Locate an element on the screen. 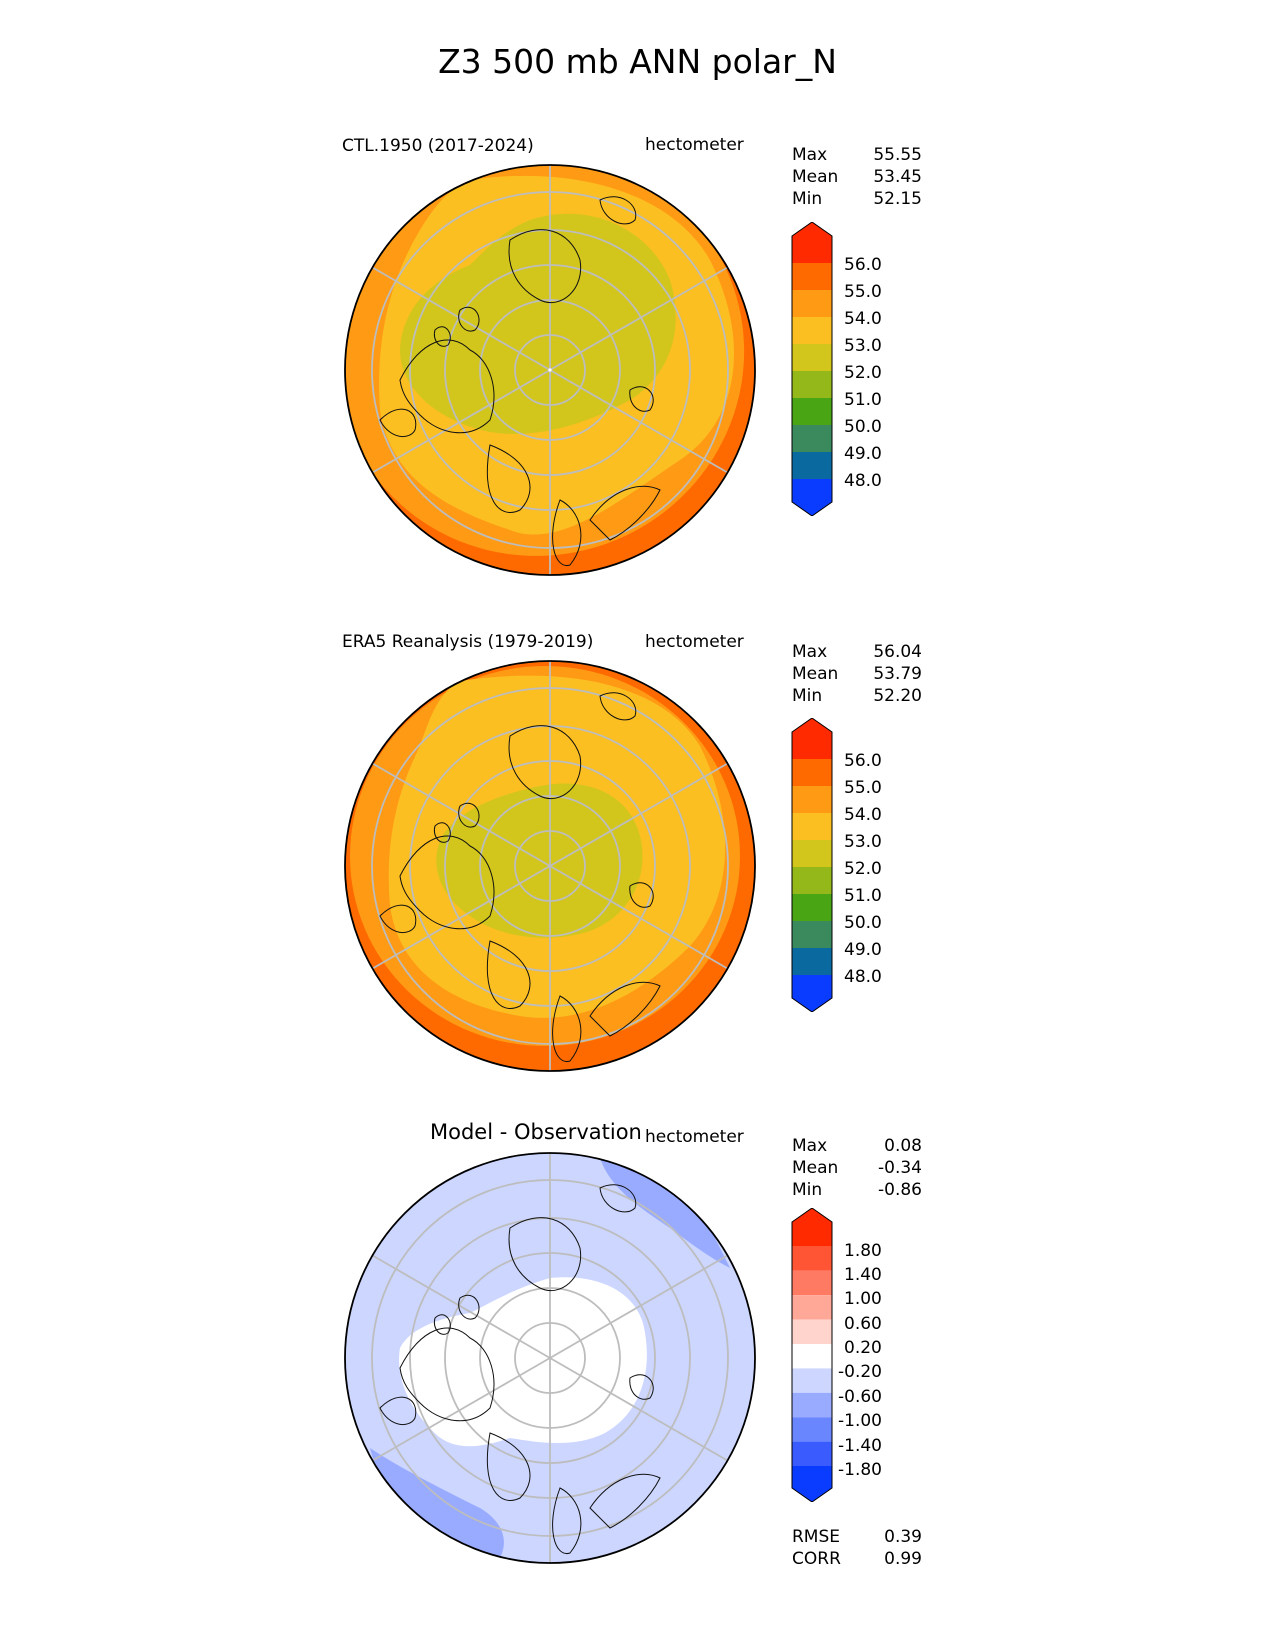 This screenshot has width=1275, height=1650. cbar-tick-label: 52.0 is located at coordinates (863, 373).